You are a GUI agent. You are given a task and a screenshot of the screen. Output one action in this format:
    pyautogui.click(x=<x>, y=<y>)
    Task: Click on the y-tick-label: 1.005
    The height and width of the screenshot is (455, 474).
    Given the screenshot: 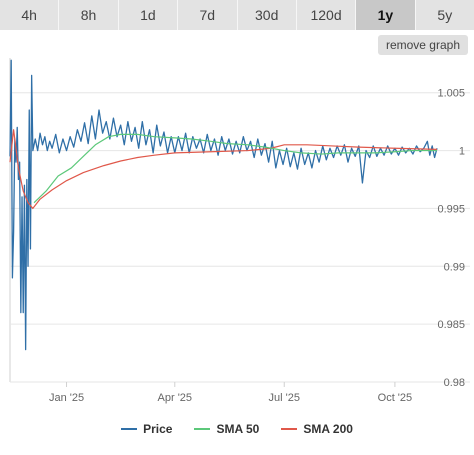 What is the action you would take?
    pyautogui.click(x=451, y=94)
    